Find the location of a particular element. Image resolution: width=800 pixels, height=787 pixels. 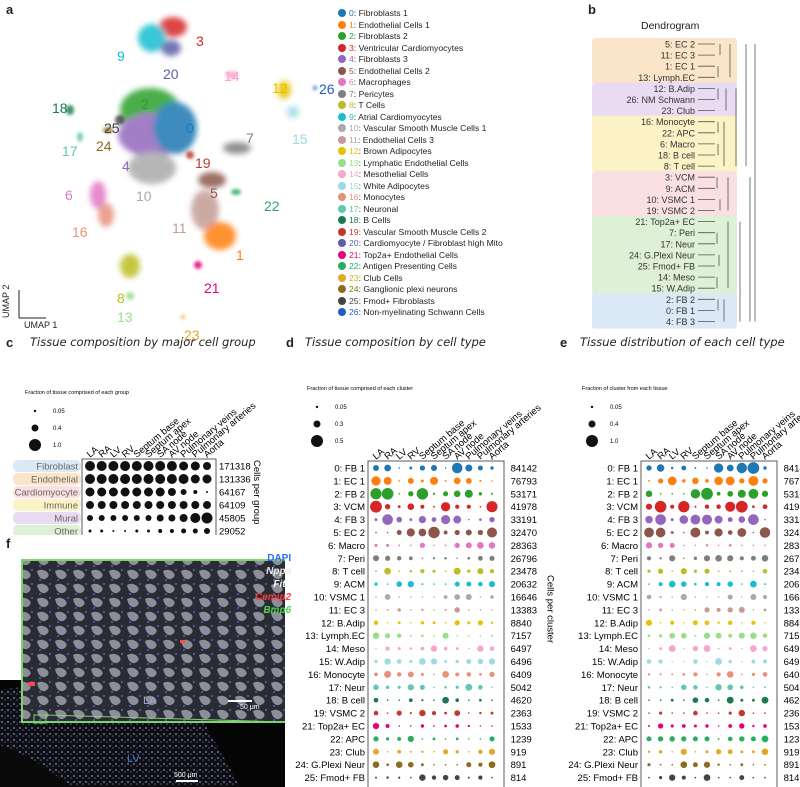

label-lv: LV is located at coordinates (133, 759).